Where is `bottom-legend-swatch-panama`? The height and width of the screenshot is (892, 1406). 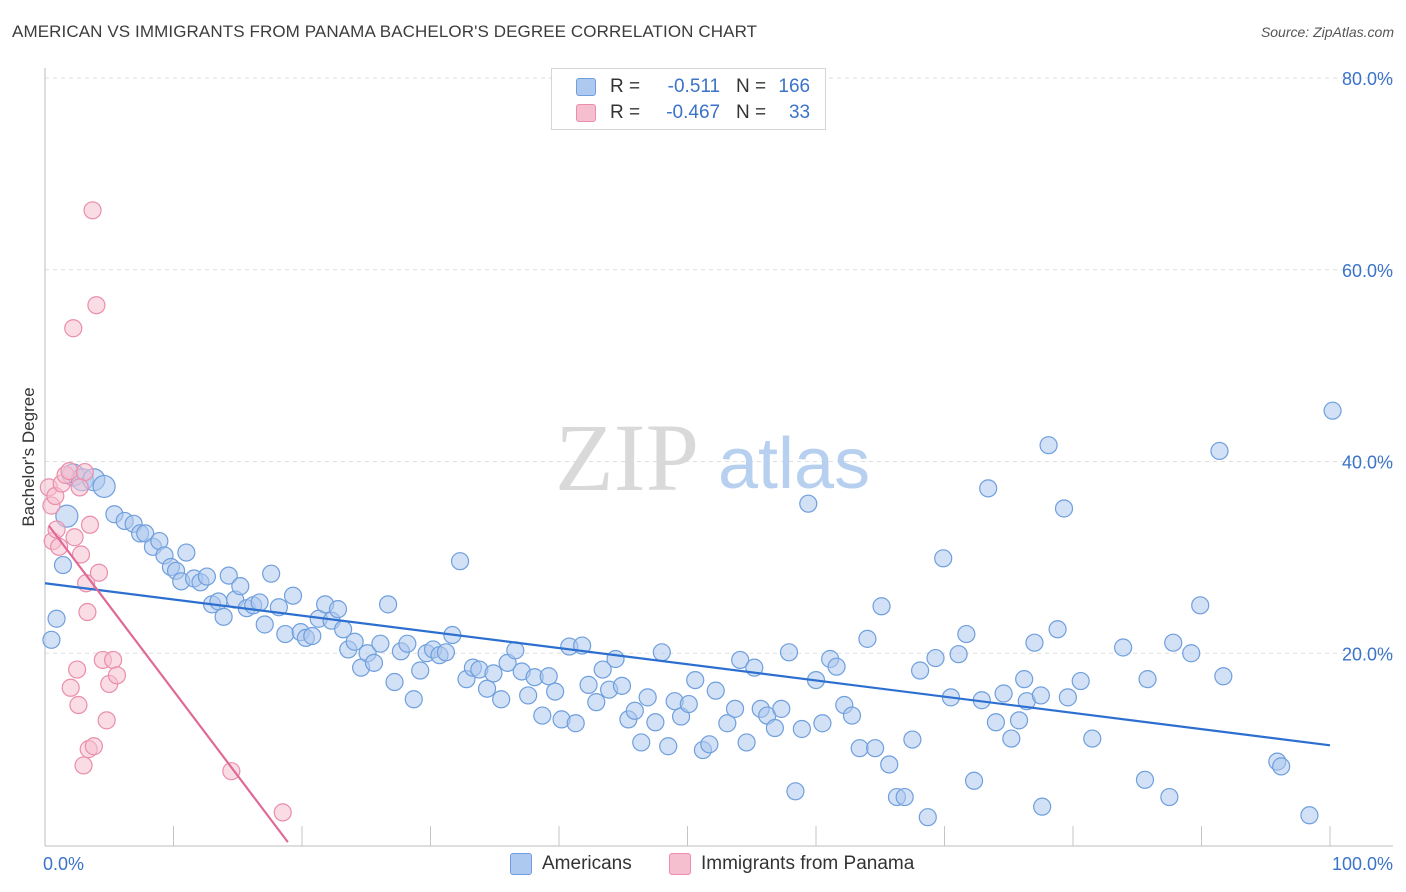 bottom-legend-swatch-panama is located at coordinates (680, 864).